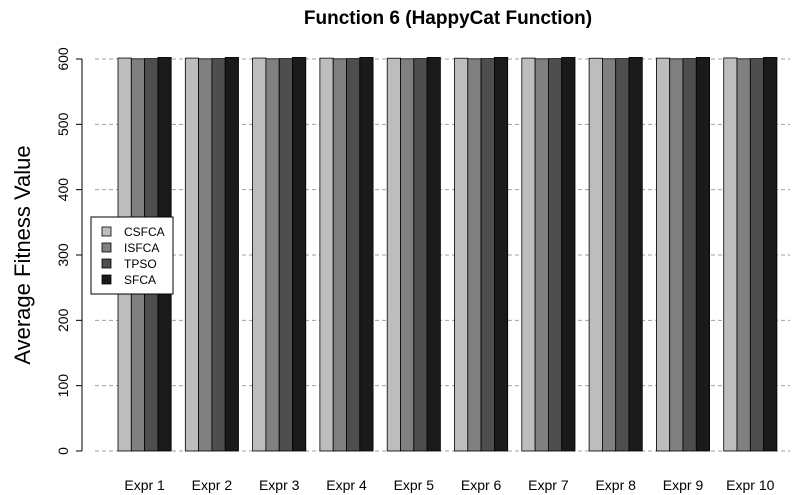 Image resolution: width=793 pixels, height=495 pixels. Describe the element at coordinates (106, 279) in the screenshot. I see `legend-swatch-sfca` at that location.